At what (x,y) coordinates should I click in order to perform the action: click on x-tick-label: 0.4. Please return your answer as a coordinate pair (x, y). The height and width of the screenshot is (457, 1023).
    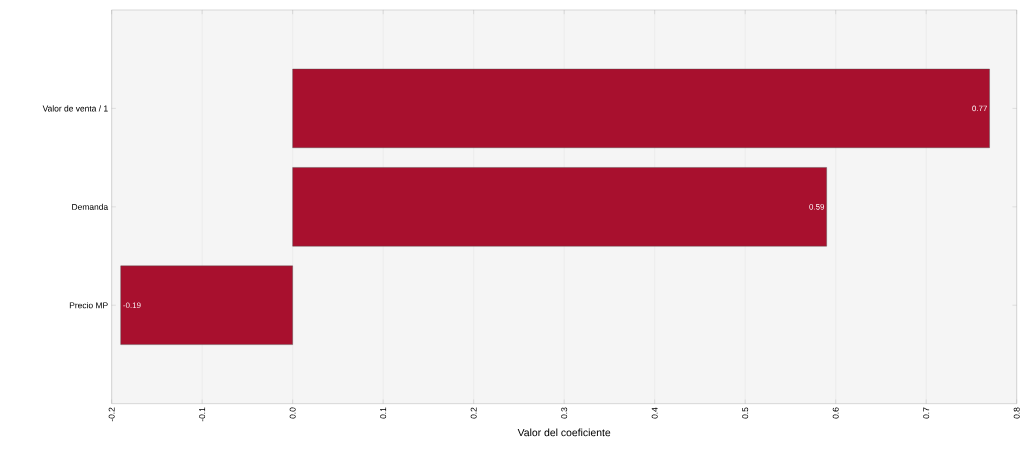
    Looking at the image, I should click on (654, 413).